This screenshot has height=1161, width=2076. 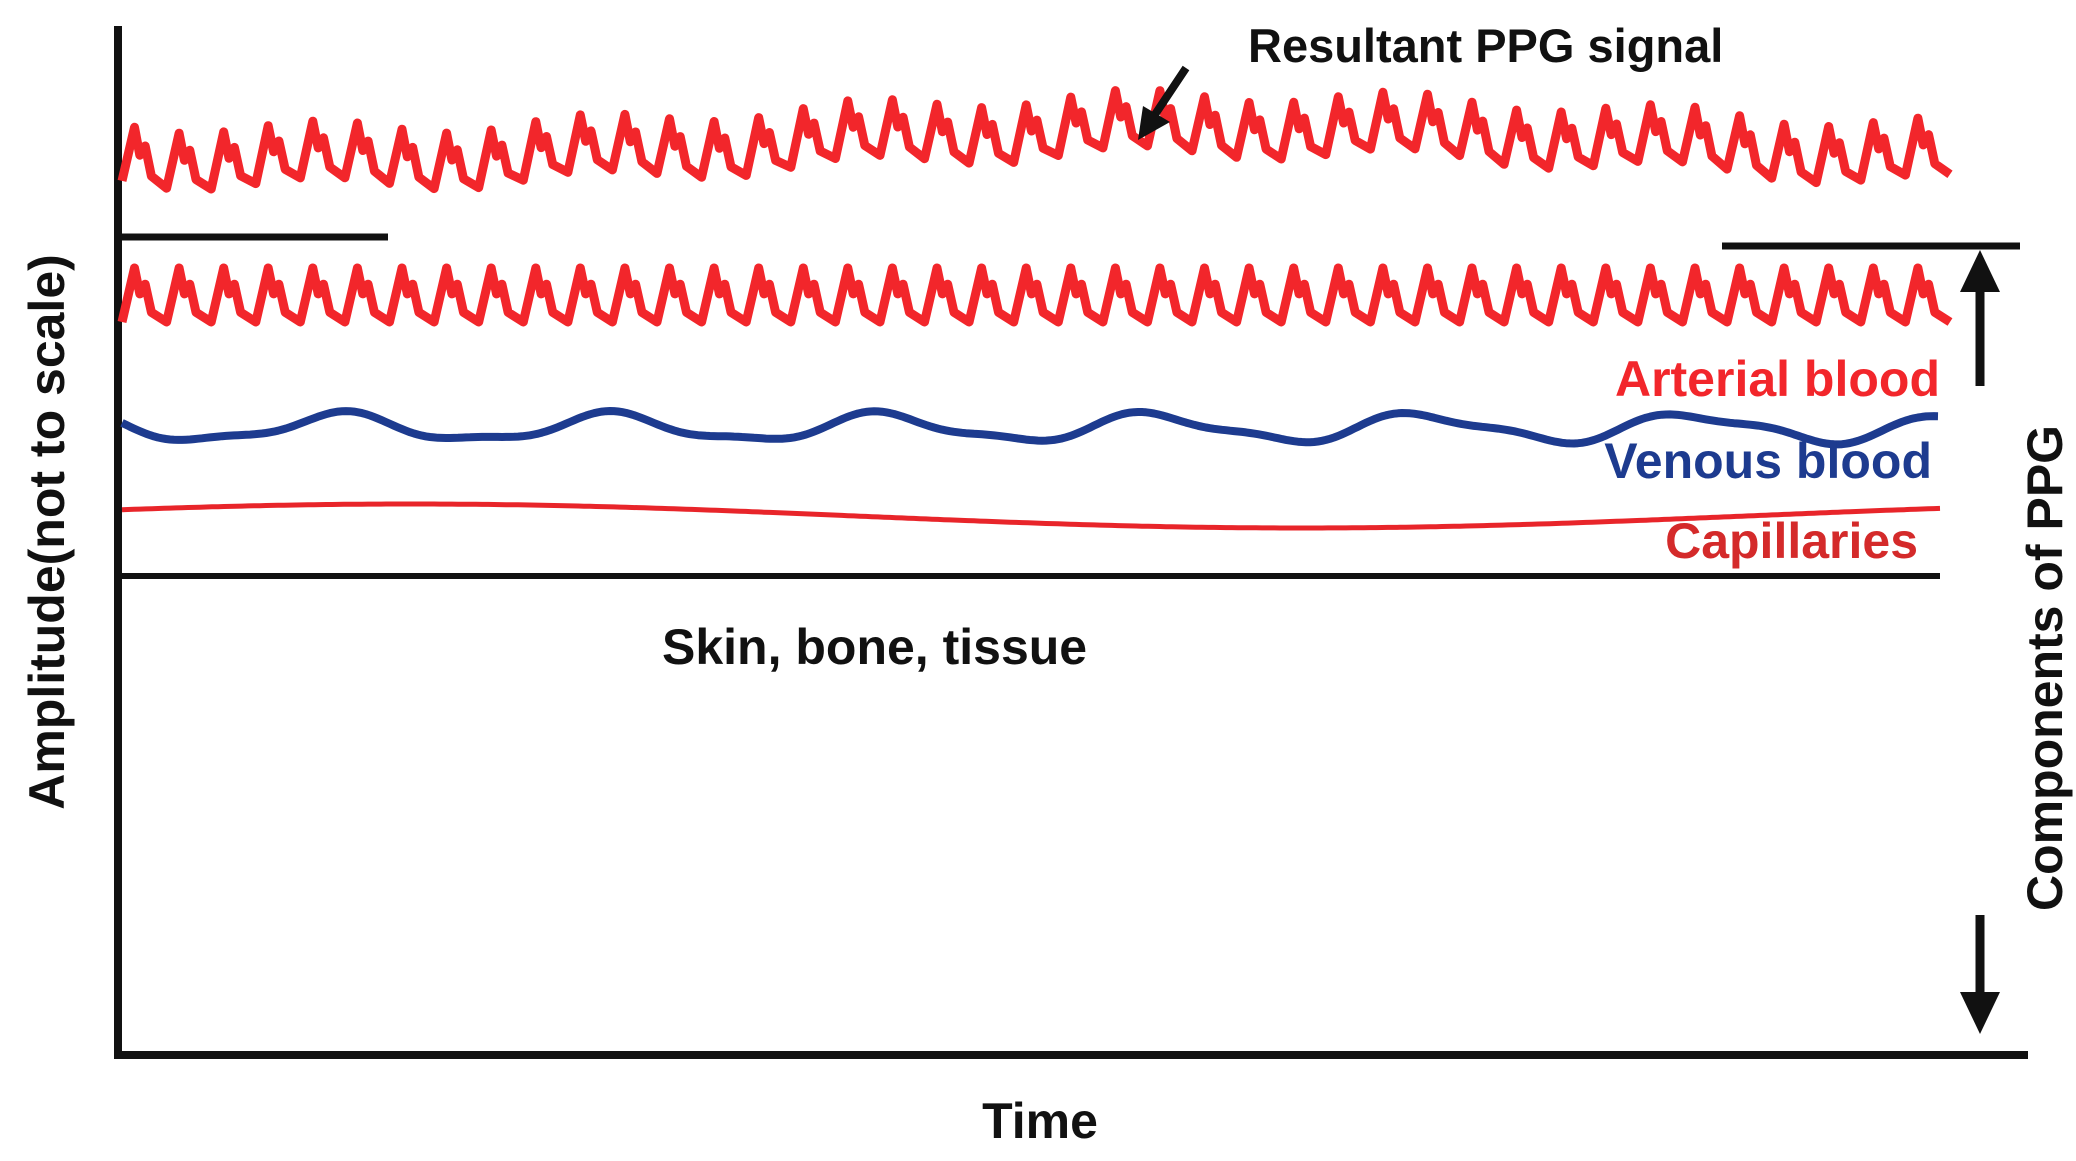 I want to click on arrow-down-icon, so click(x=1980, y=974).